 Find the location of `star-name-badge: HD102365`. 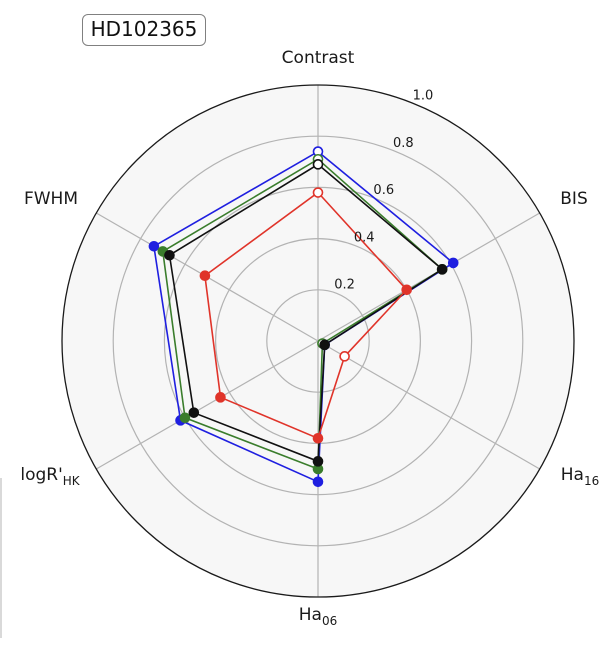

star-name-badge: HD102365 is located at coordinates (144, 30).